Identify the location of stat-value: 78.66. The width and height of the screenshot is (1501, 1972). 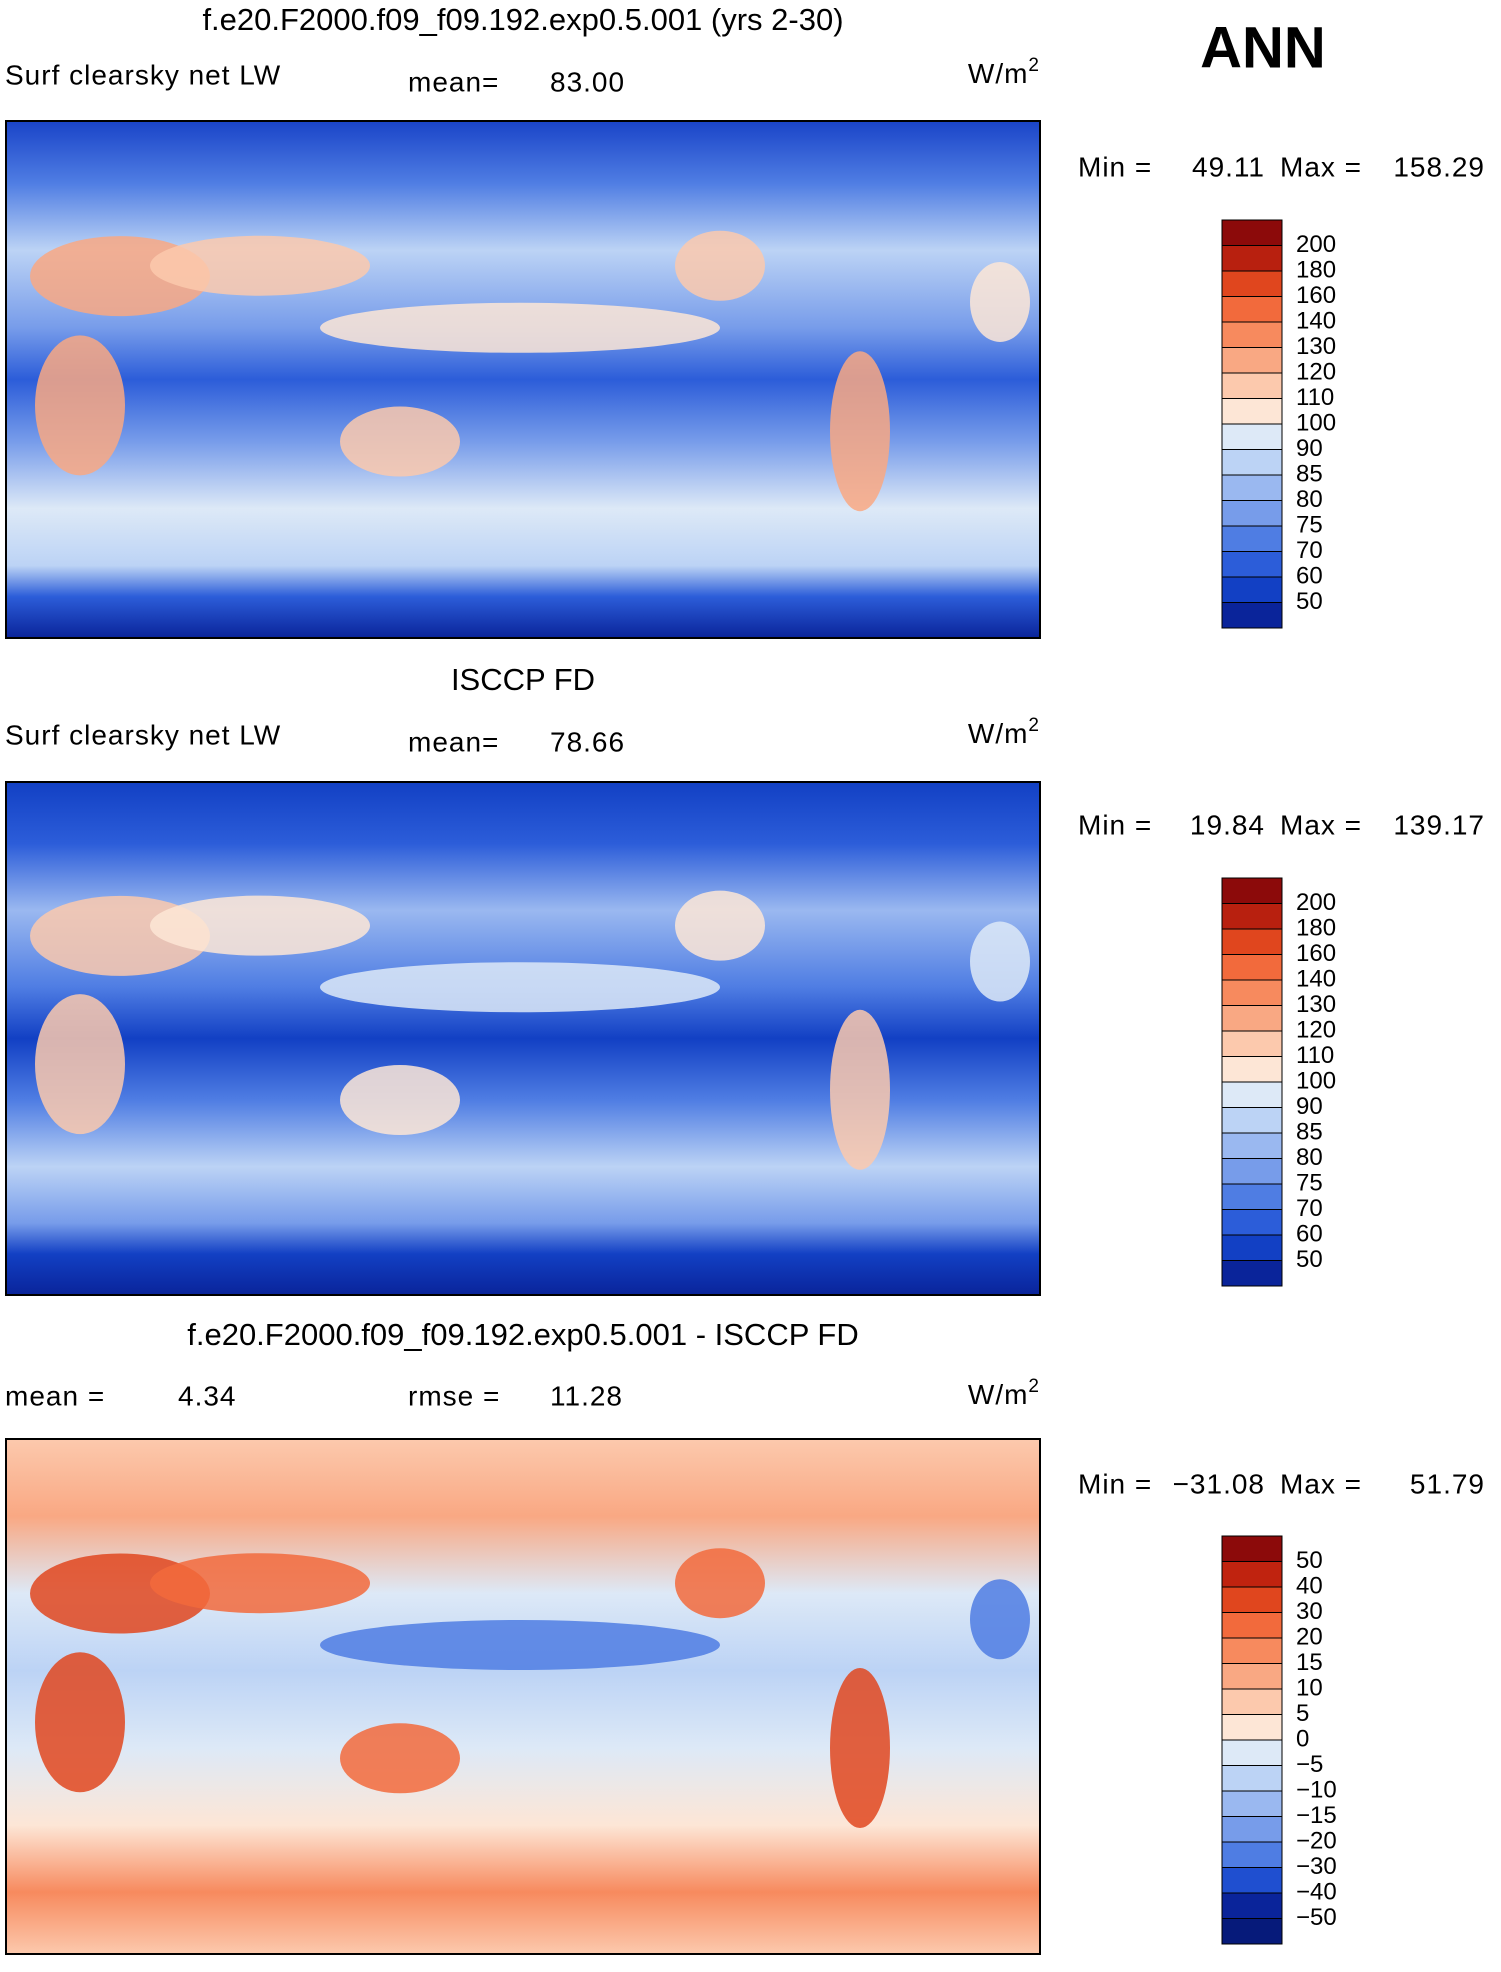
(587, 741).